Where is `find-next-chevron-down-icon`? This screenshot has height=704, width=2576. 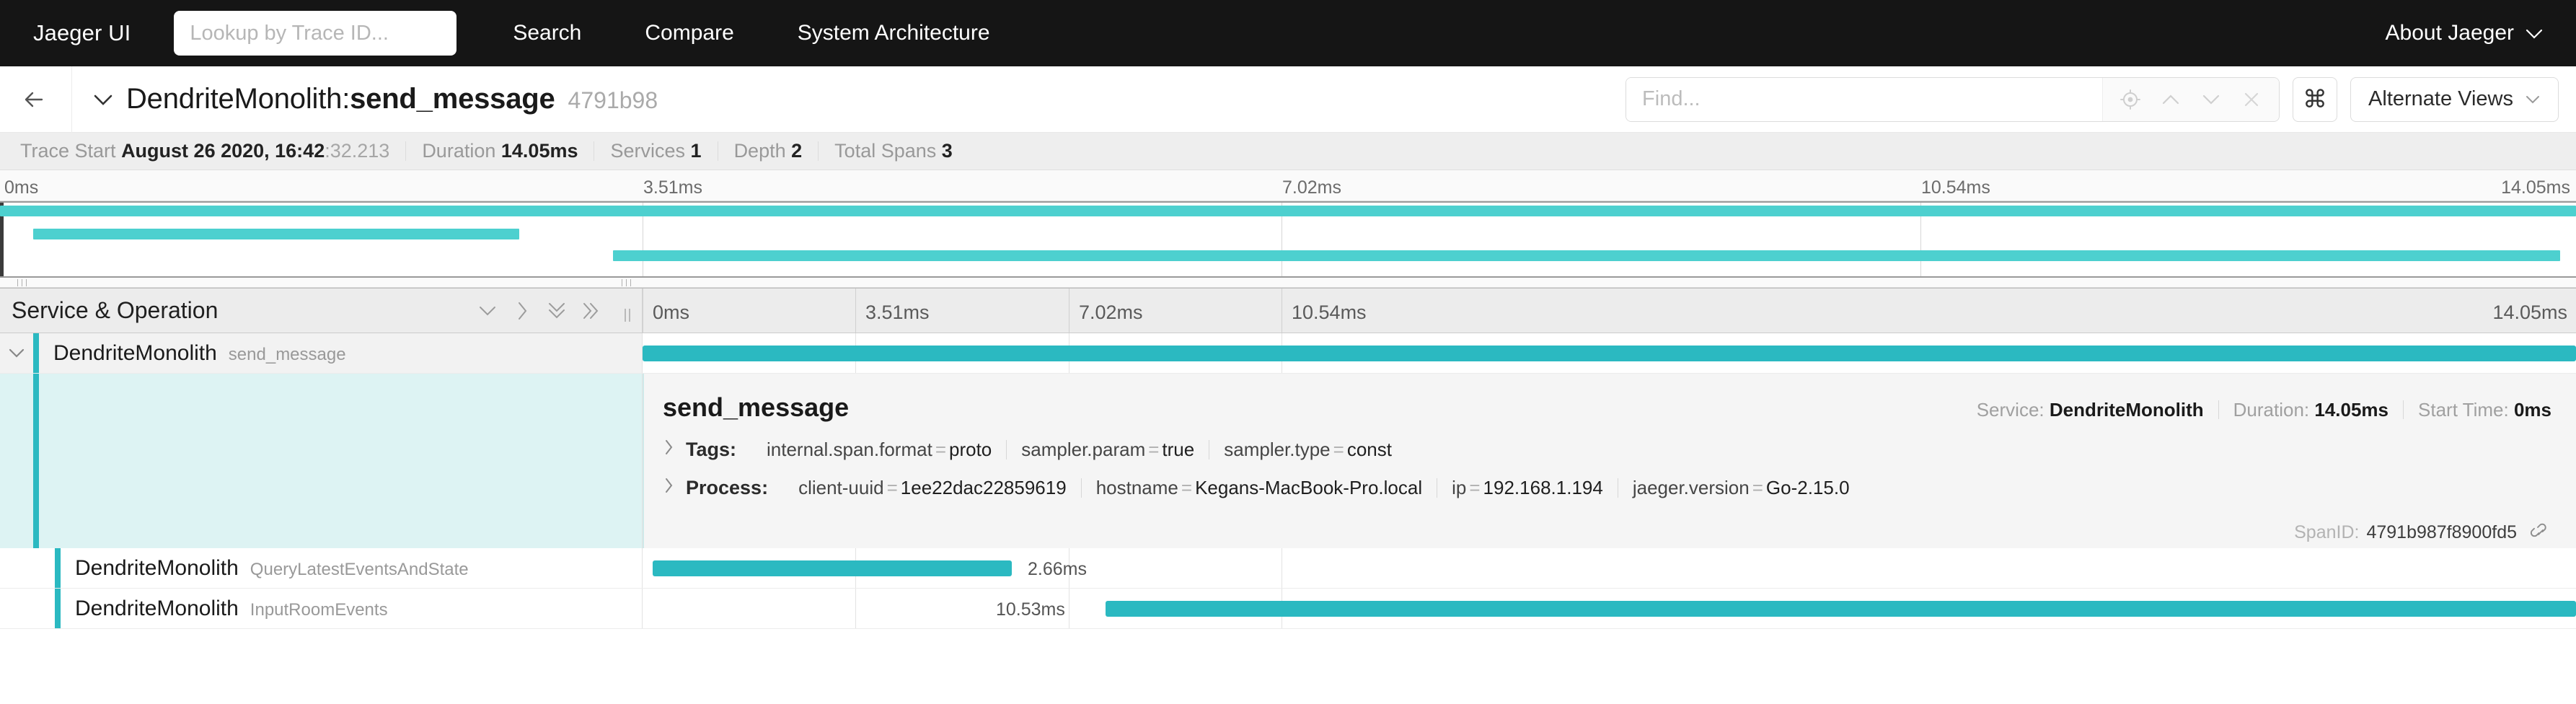 find-next-chevron-down-icon is located at coordinates (2211, 100).